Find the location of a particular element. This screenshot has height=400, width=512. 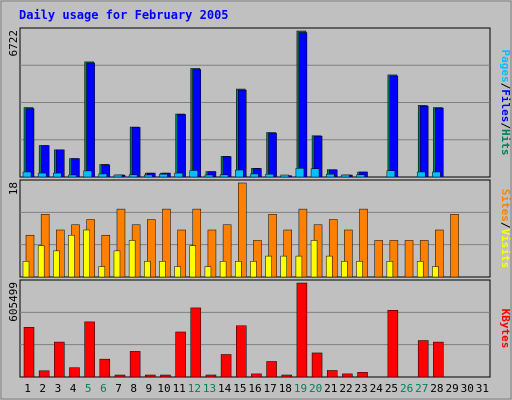

x-tick-label: 7 is located at coordinates (118, 388).